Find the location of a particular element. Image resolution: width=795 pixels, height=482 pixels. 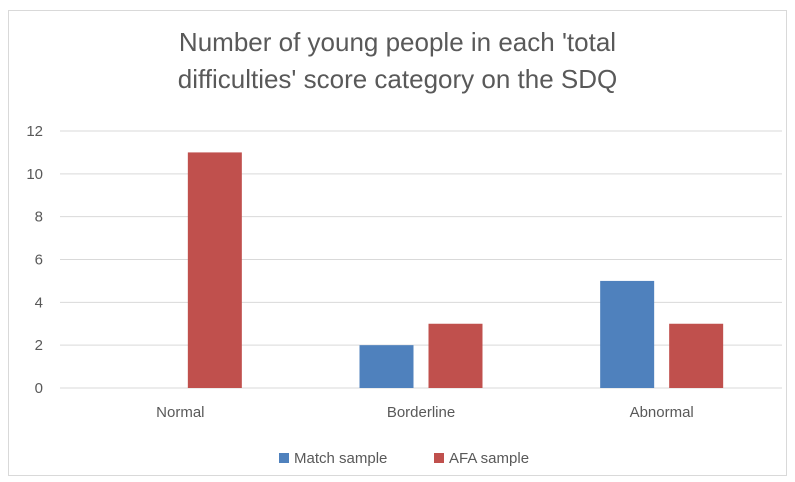

legend-label: Match sample is located at coordinates (340, 458).